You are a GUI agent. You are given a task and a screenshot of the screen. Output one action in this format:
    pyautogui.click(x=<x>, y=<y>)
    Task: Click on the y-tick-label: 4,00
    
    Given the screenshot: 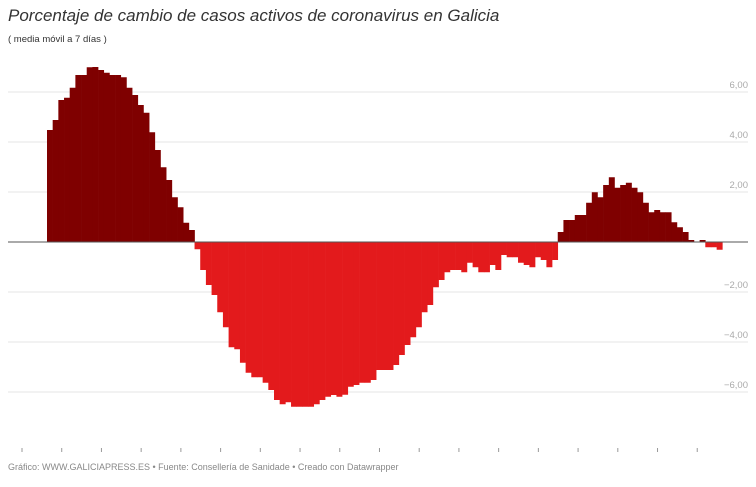 What is the action you would take?
    pyautogui.click(x=739, y=135)
    